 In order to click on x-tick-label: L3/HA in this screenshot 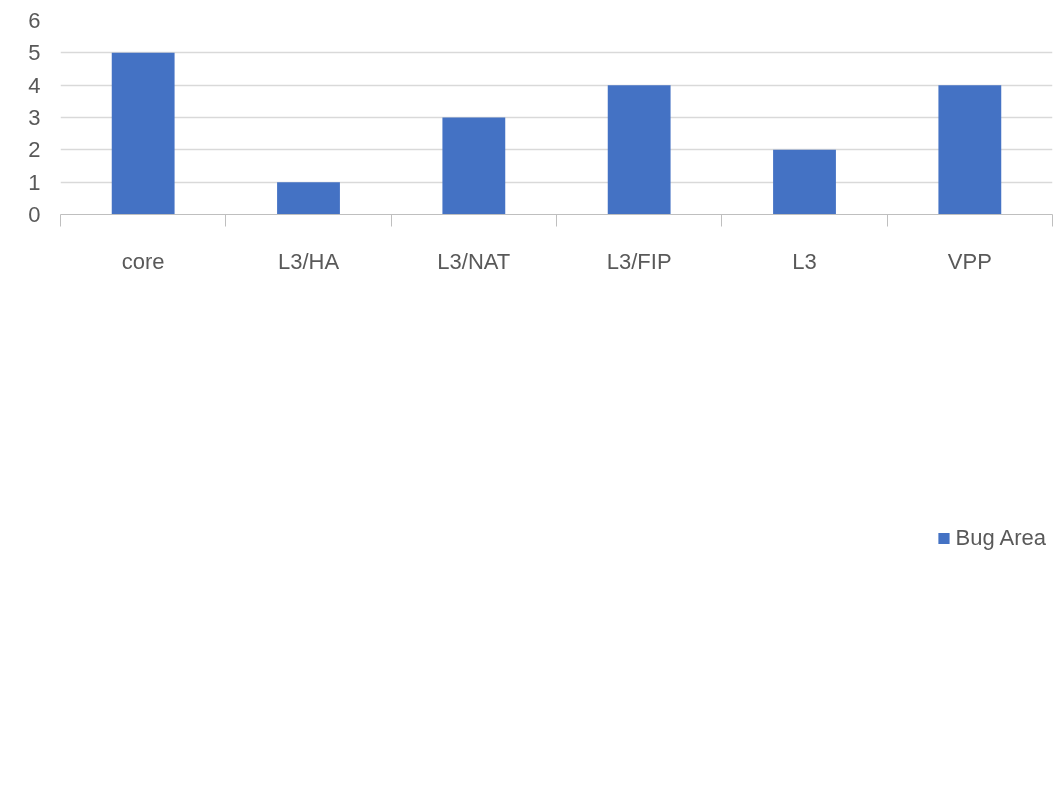, I will do `click(308, 261)`.